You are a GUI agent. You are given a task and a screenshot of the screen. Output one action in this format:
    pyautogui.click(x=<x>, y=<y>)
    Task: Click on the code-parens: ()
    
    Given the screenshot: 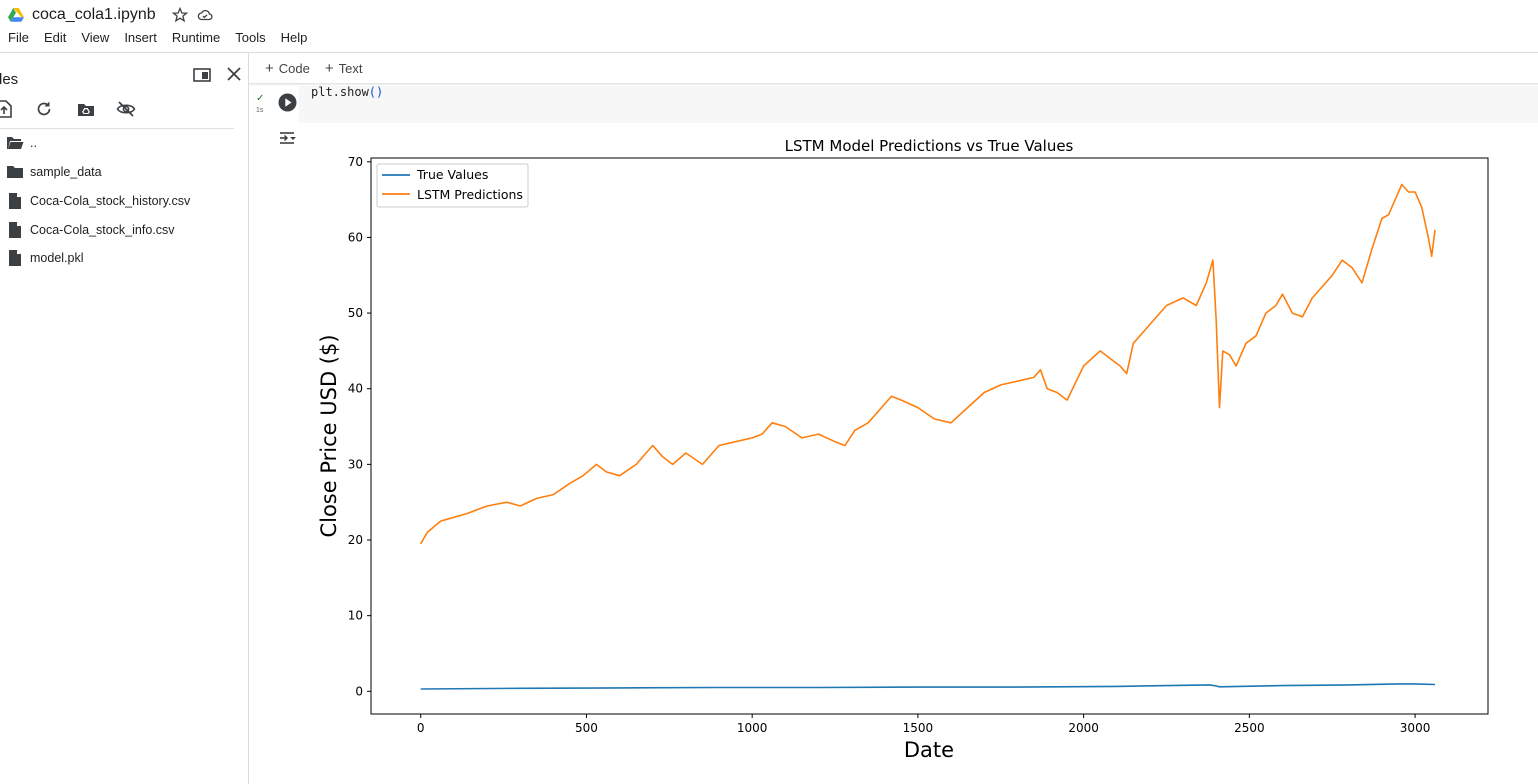 What is the action you would take?
    pyautogui.click(x=376, y=92)
    